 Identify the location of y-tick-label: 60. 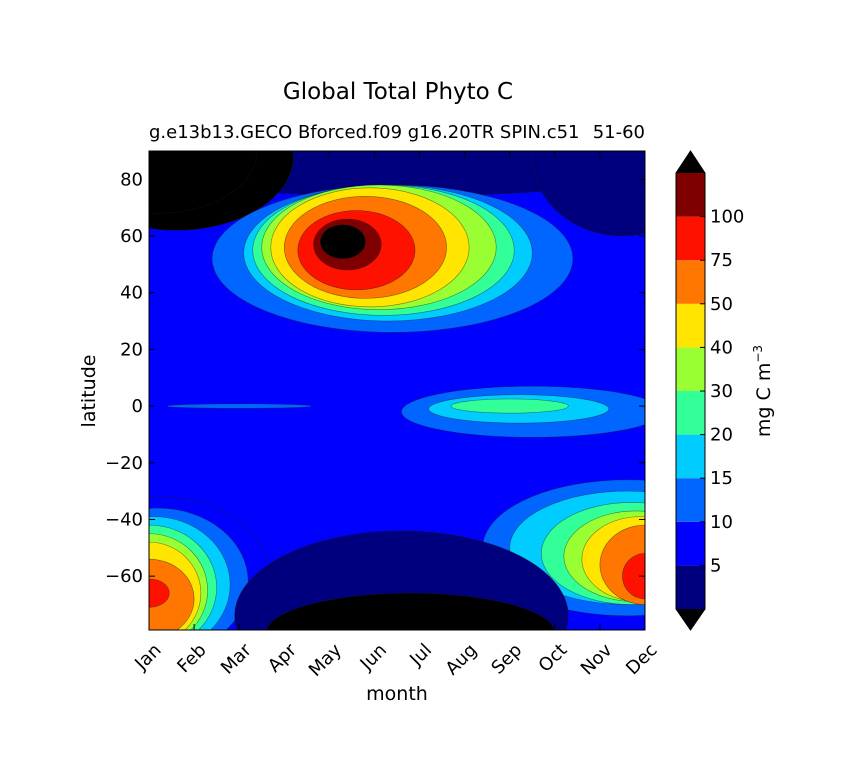
(131, 236).